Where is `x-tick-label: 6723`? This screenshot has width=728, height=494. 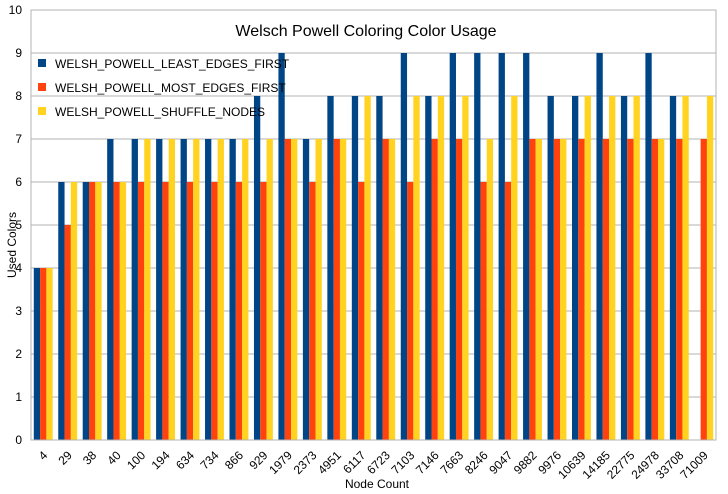
x-tick-label: 6723 is located at coordinates (378, 462).